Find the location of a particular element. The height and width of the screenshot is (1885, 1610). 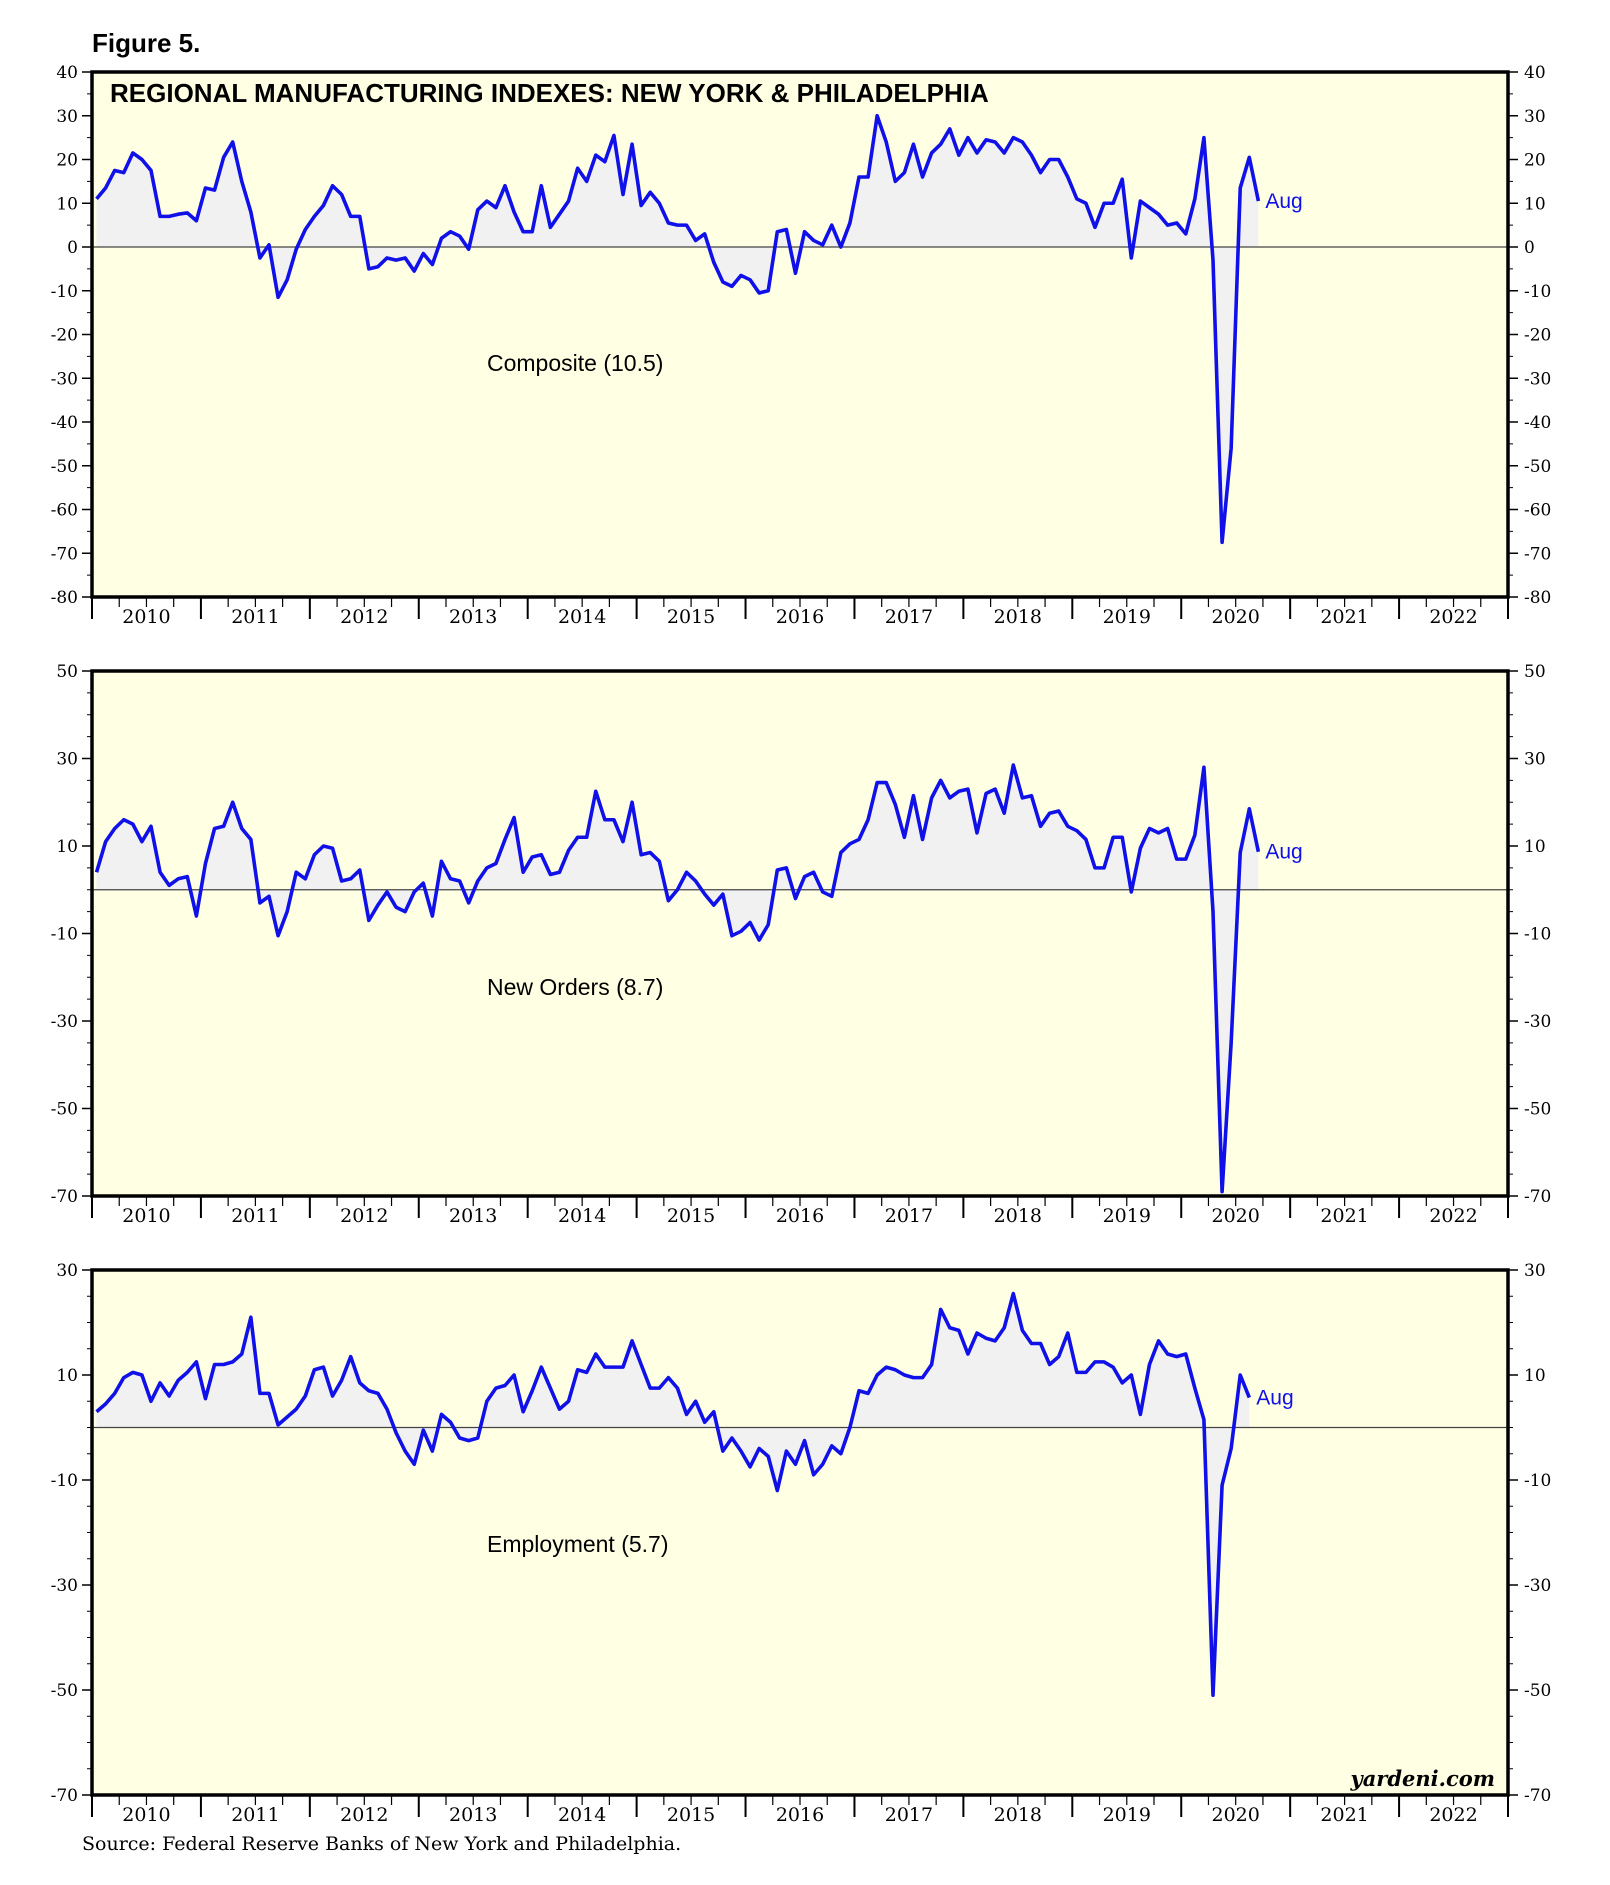

y-tick-label-right: -60 is located at coordinates (1537, 511).